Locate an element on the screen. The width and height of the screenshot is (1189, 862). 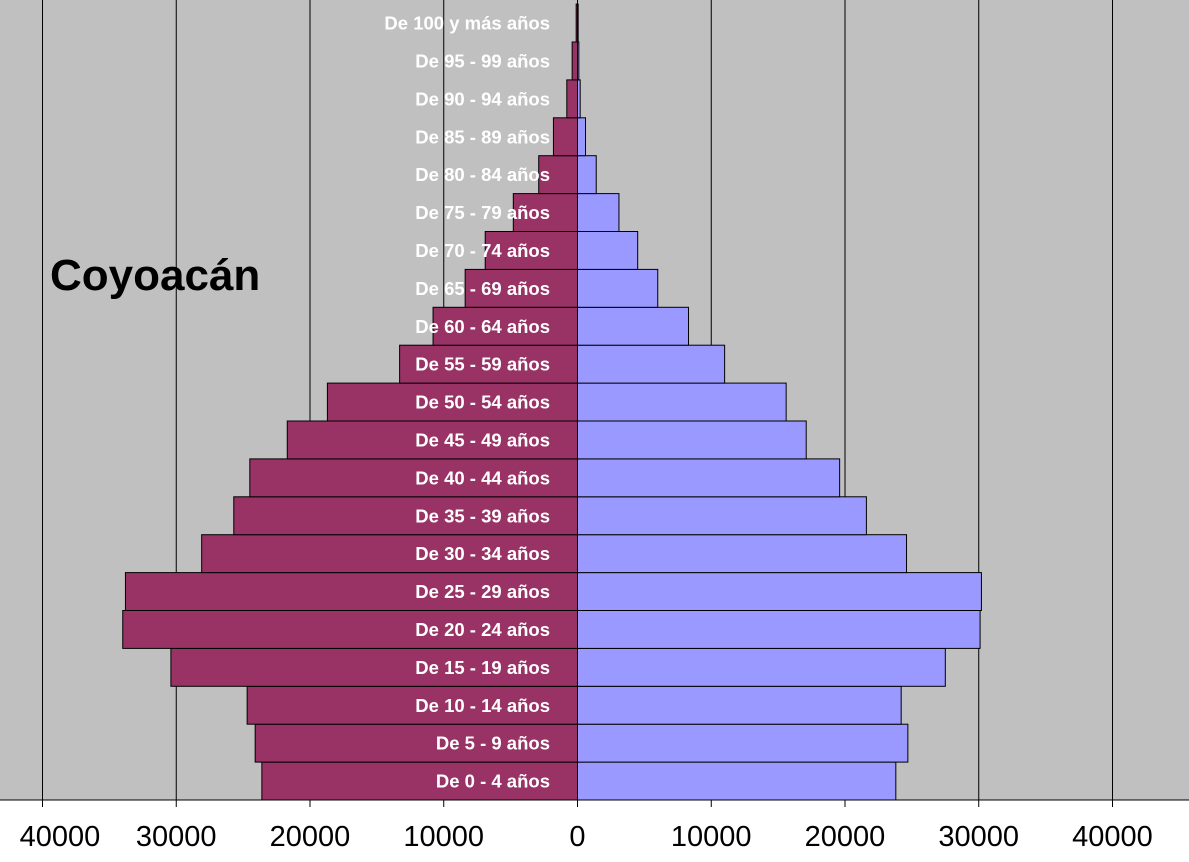
category-label: De 10 - 14 años is located at coordinates (482, 705).